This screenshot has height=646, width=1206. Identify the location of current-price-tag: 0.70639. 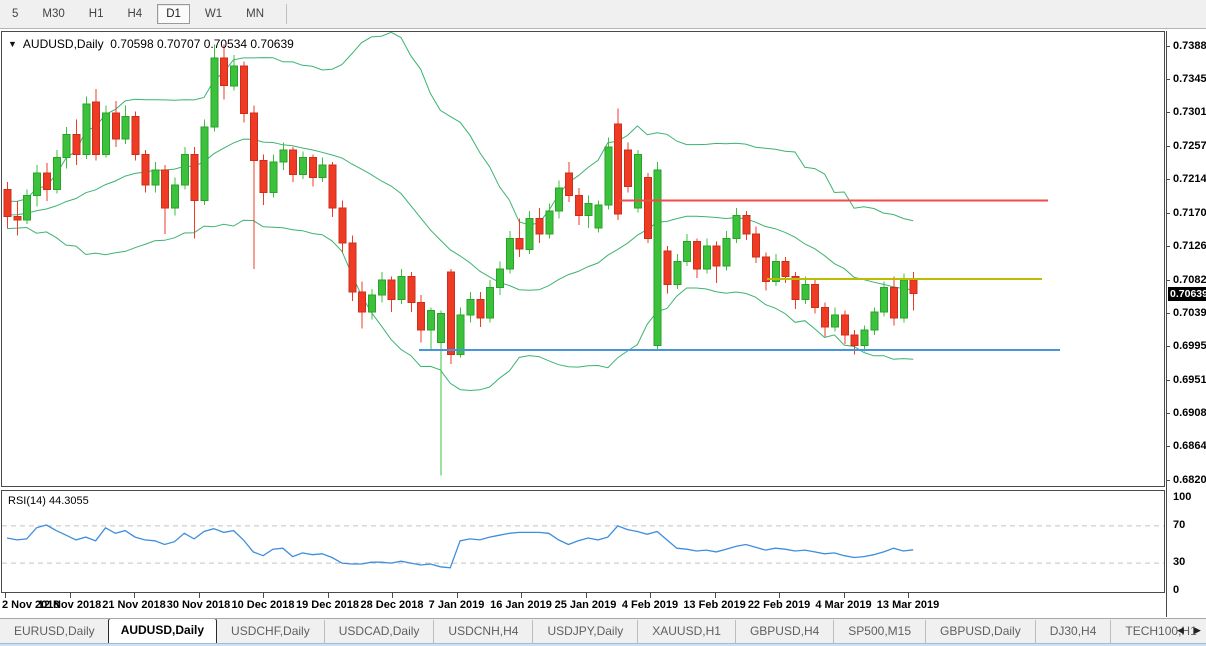
(1187, 293).